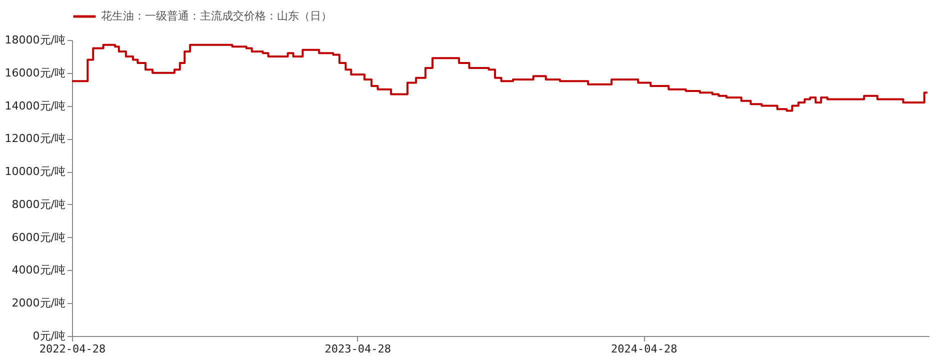  Describe the element at coordinates (35, 73) in the screenshot. I see `y-tick-label: 16000元/吨` at that location.